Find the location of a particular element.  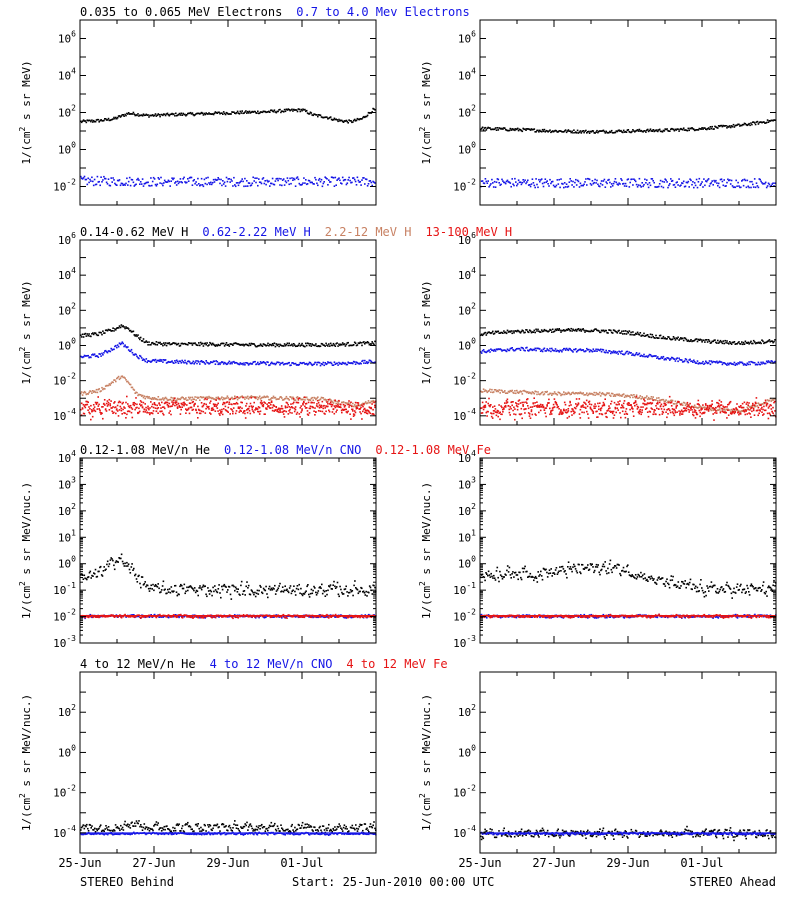

y-label-rest: s sr MeV) is located at coordinates (426, 313).